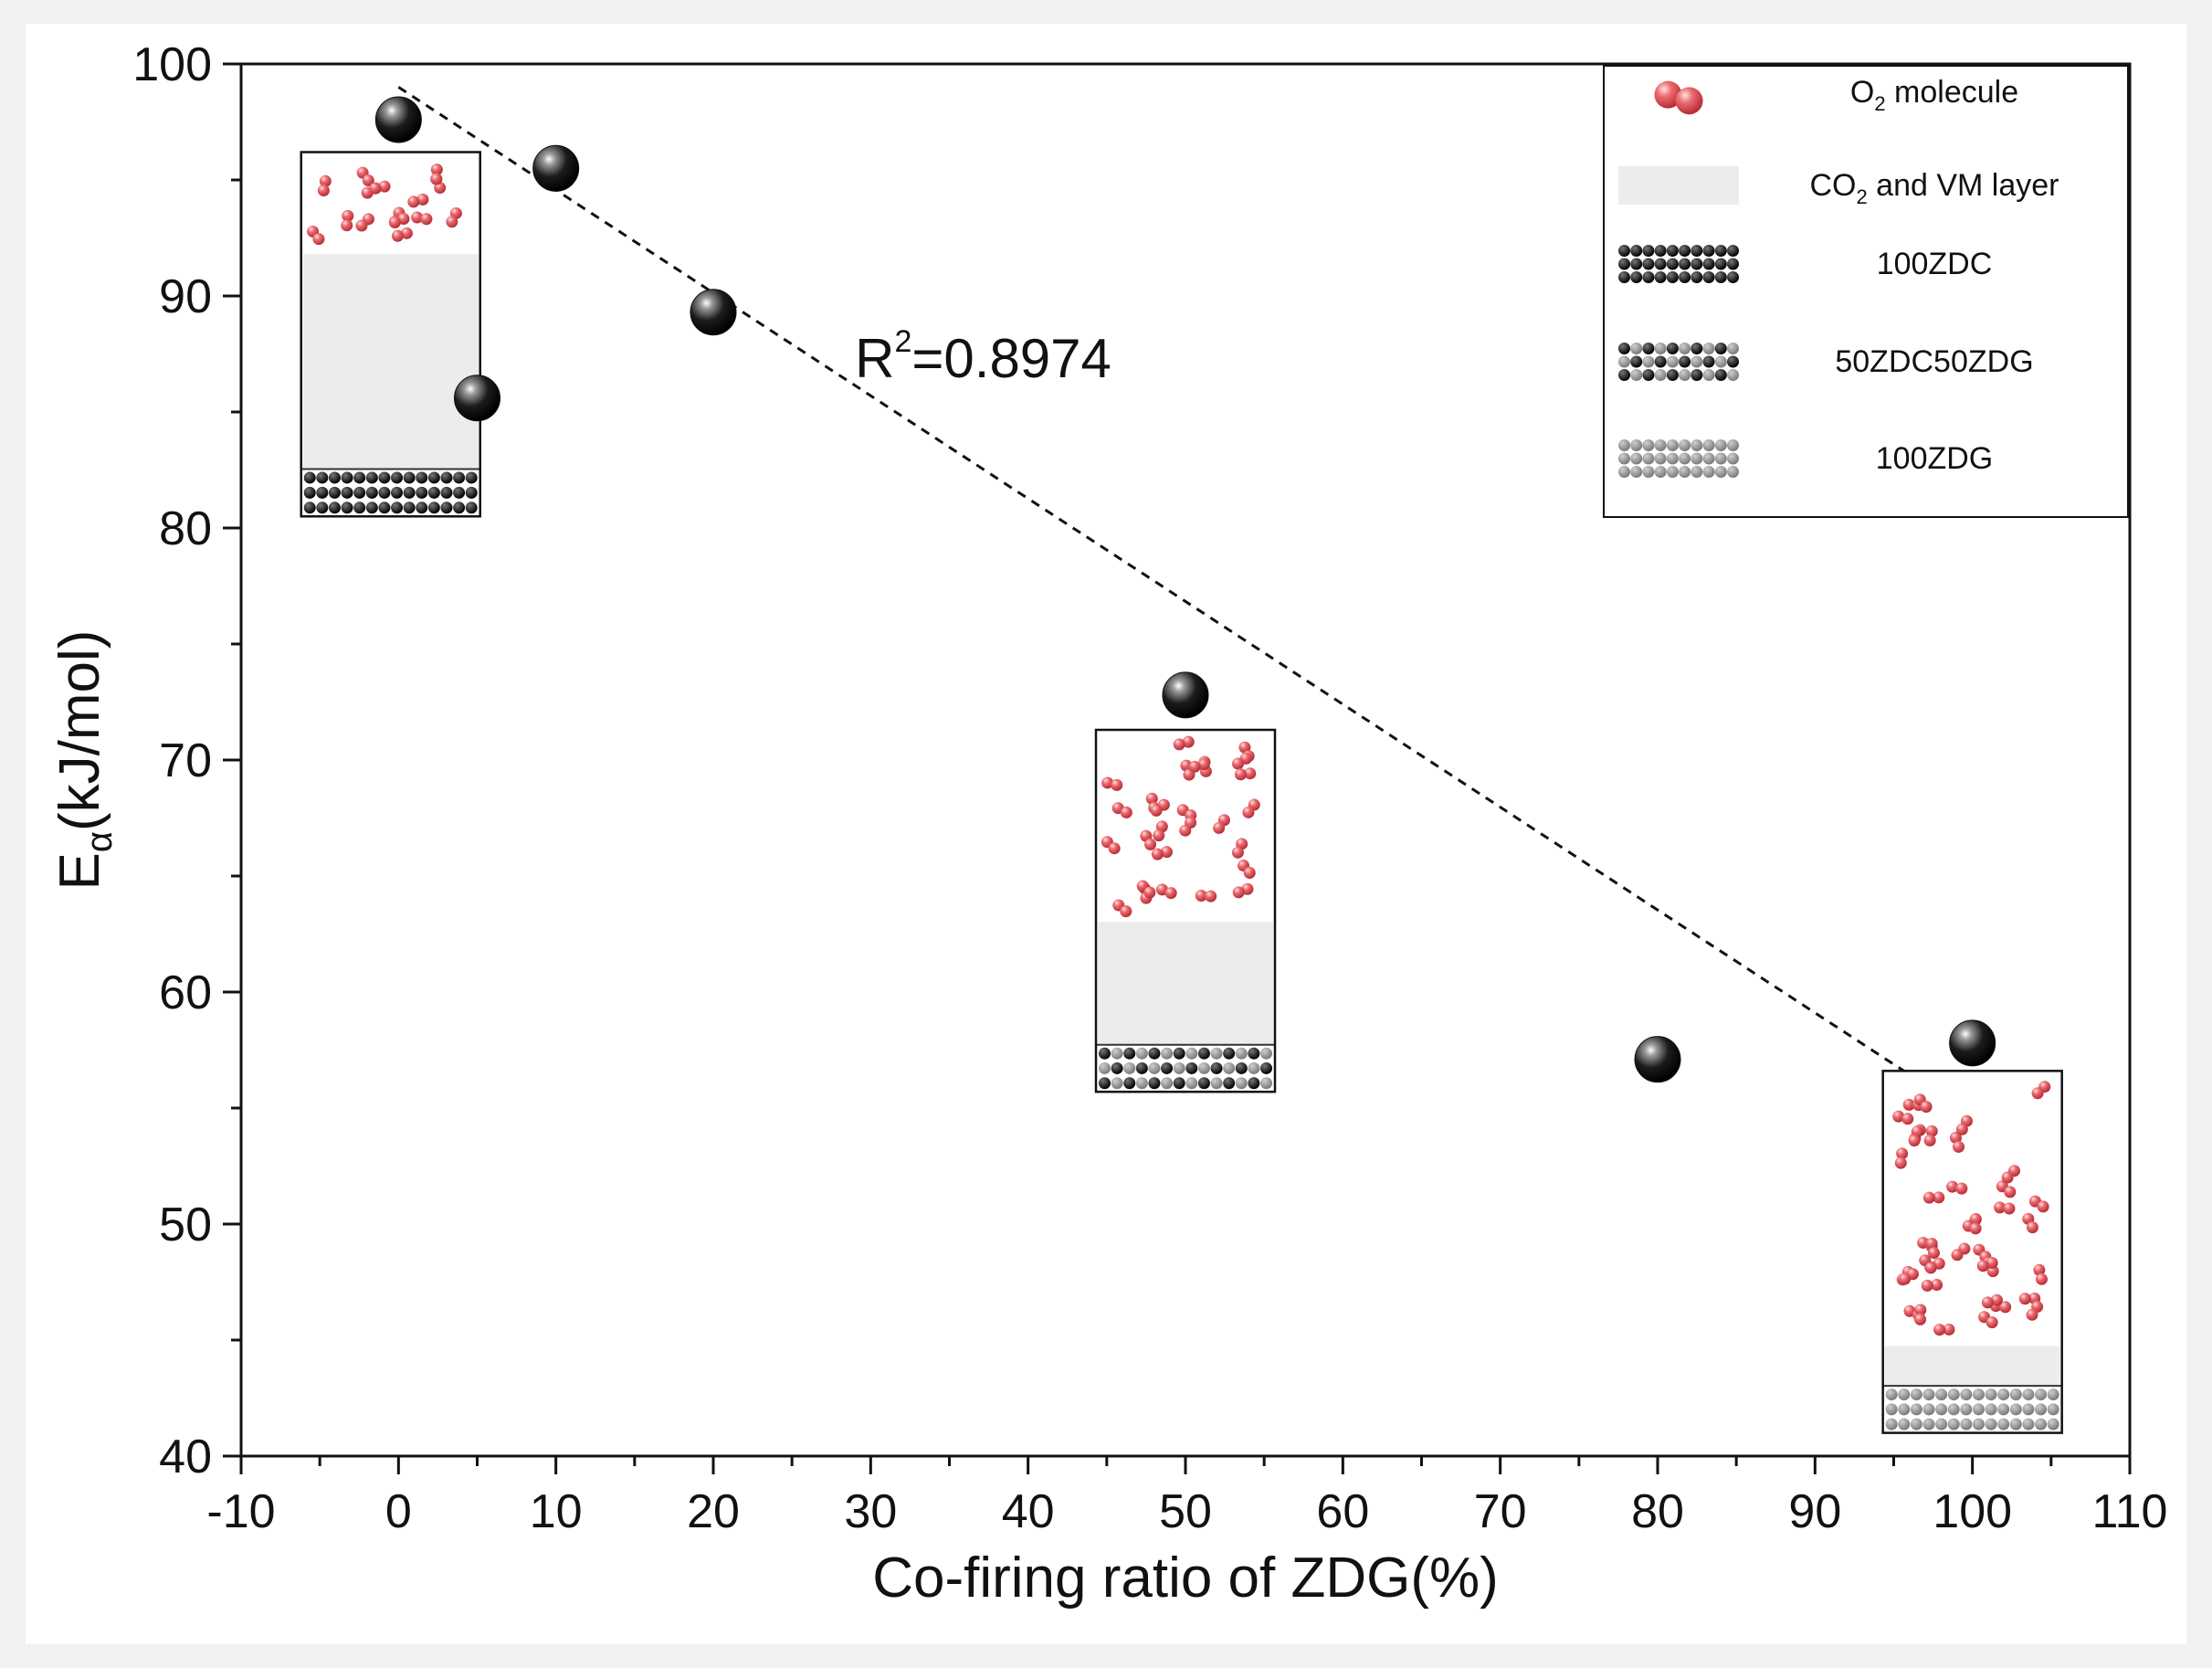 The width and height of the screenshot is (2212, 1668). I want to click on legend-label-main: 100ZDC, so click(1935, 264).